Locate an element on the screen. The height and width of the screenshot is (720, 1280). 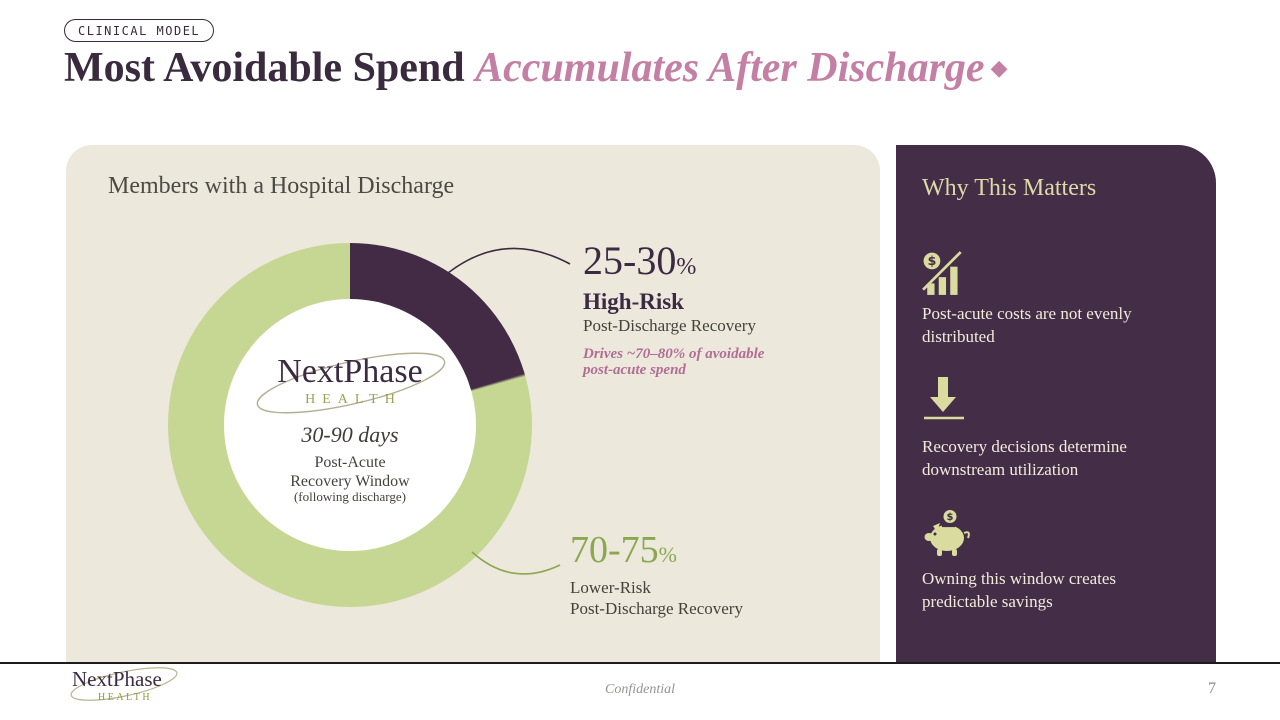
center-line1: Post-Acute is located at coordinates (350, 462).